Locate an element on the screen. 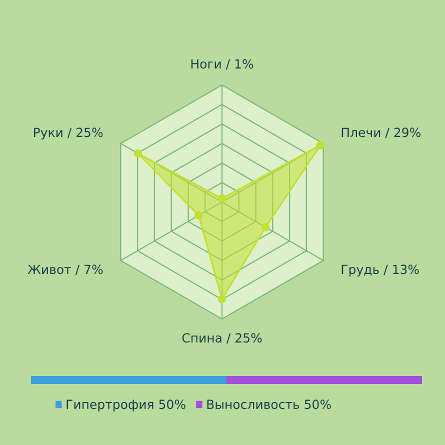 The height and width of the screenshot is (445, 445). spoke-label: Руки / 25% is located at coordinates (68, 134).